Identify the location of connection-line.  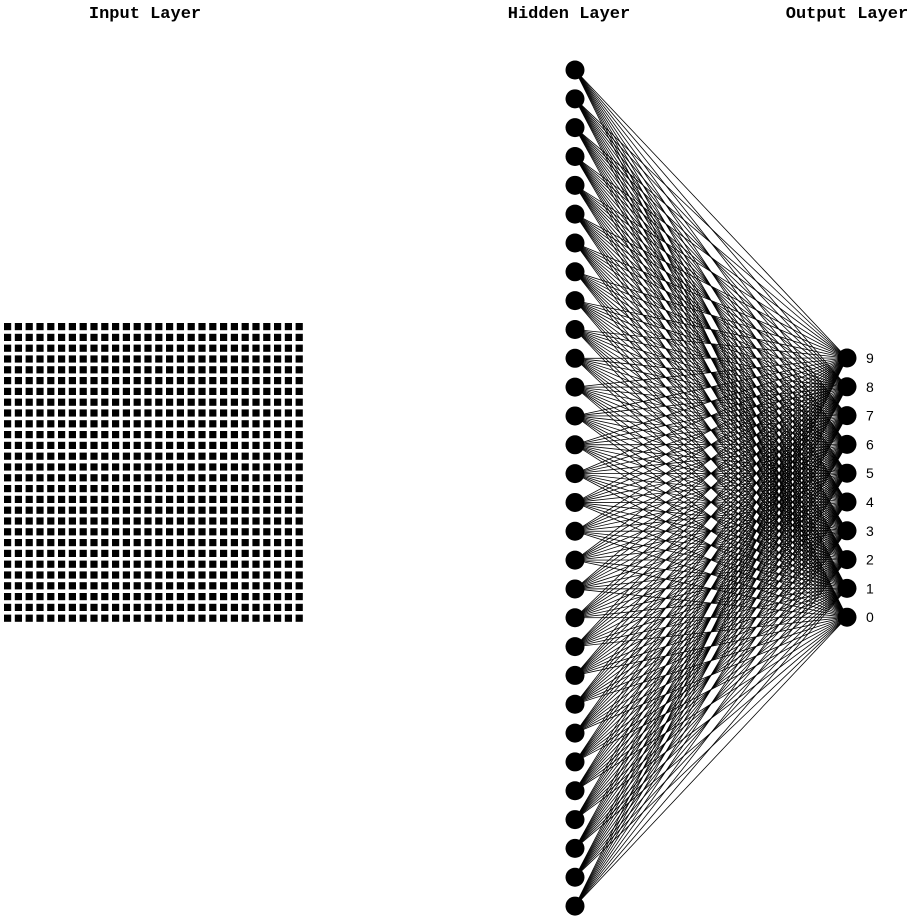
(711, 675).